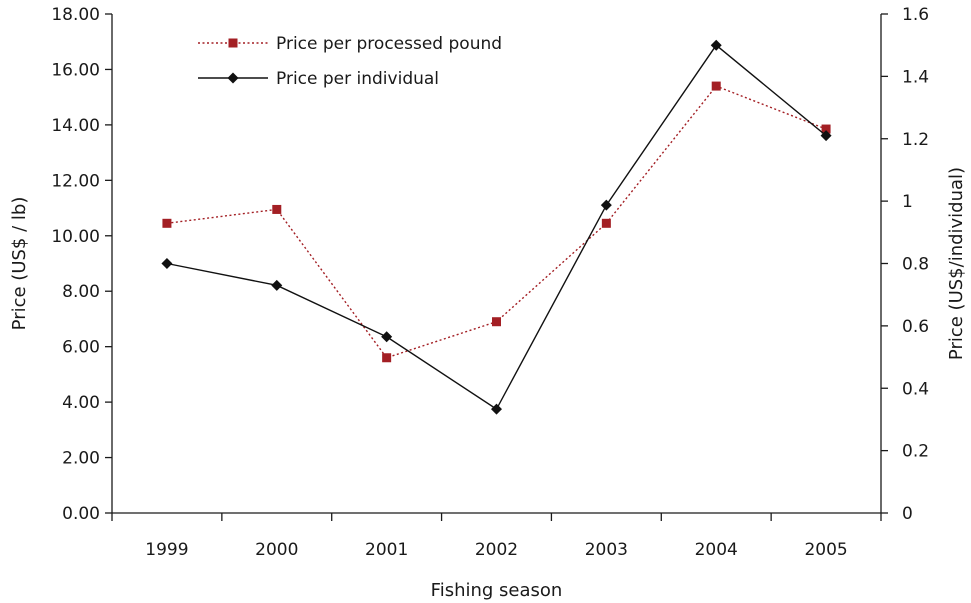 This screenshot has height=603, width=971. Describe the element at coordinates (496, 550) in the screenshot. I see `x-tick-label: 2002` at that location.